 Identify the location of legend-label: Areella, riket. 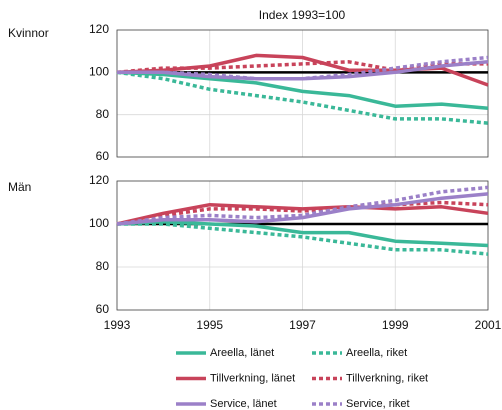
(376, 353).